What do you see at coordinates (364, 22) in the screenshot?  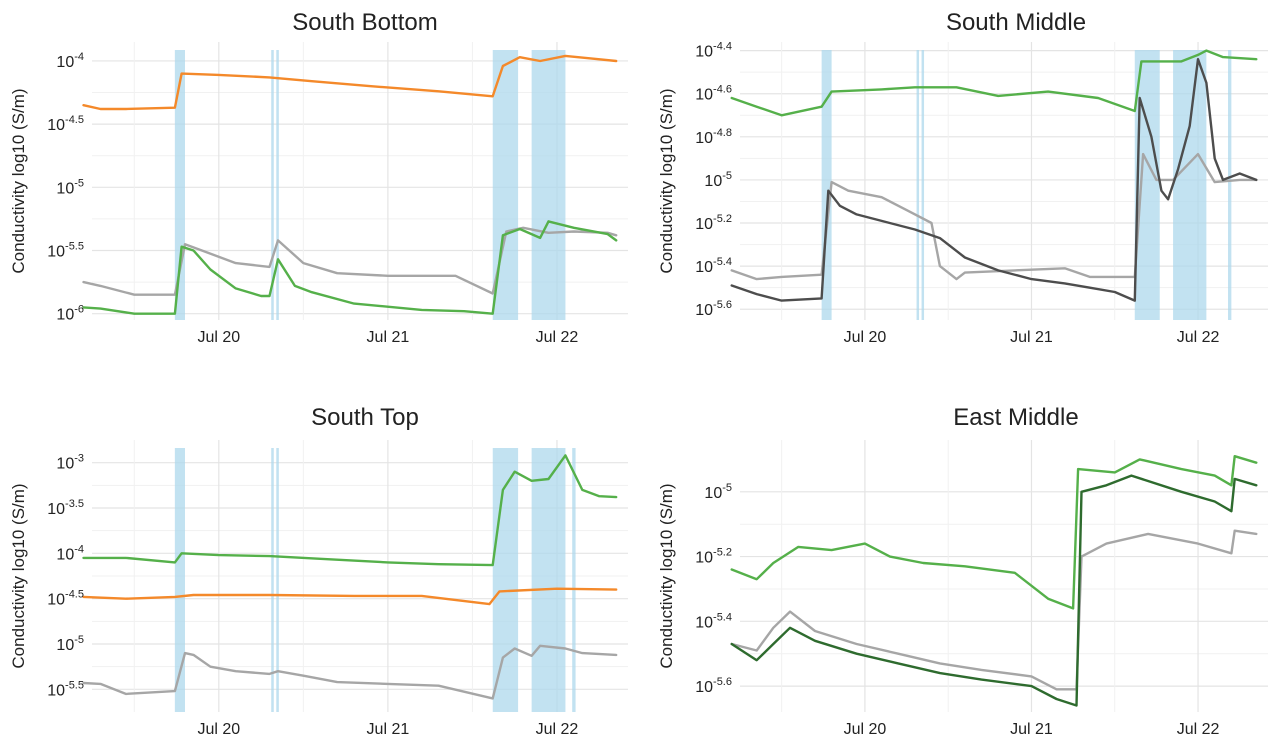 I see `panel-title: South Bottom` at bounding box center [364, 22].